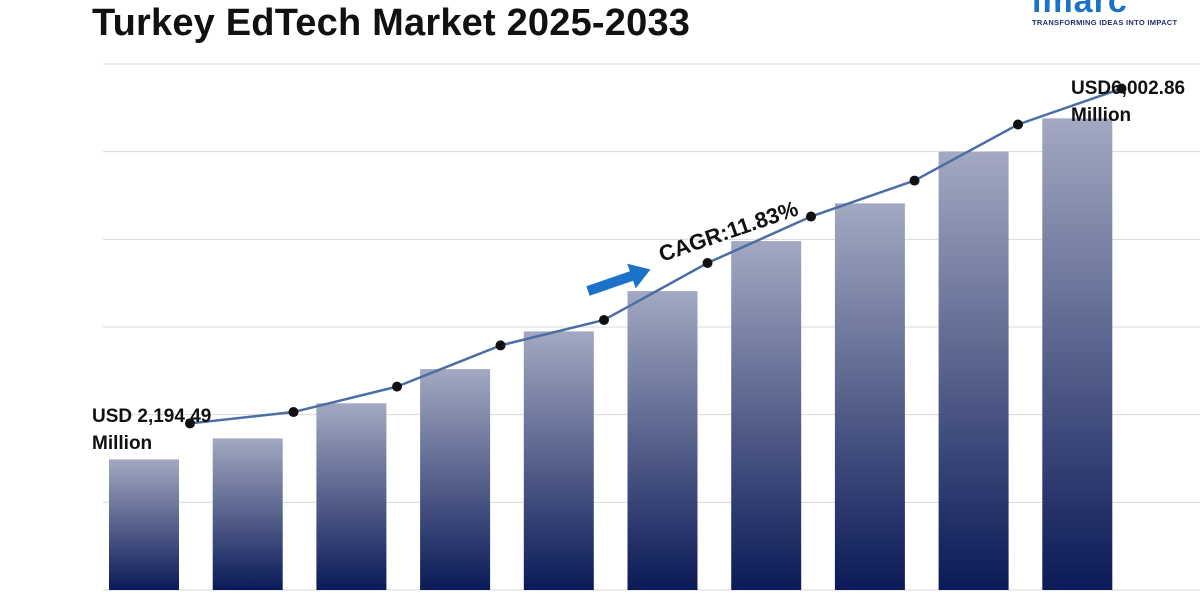 The image size is (1200, 600). Describe the element at coordinates (151, 430) in the screenshot. I see `start-value-callout: USD 2,194.49 Million` at that location.